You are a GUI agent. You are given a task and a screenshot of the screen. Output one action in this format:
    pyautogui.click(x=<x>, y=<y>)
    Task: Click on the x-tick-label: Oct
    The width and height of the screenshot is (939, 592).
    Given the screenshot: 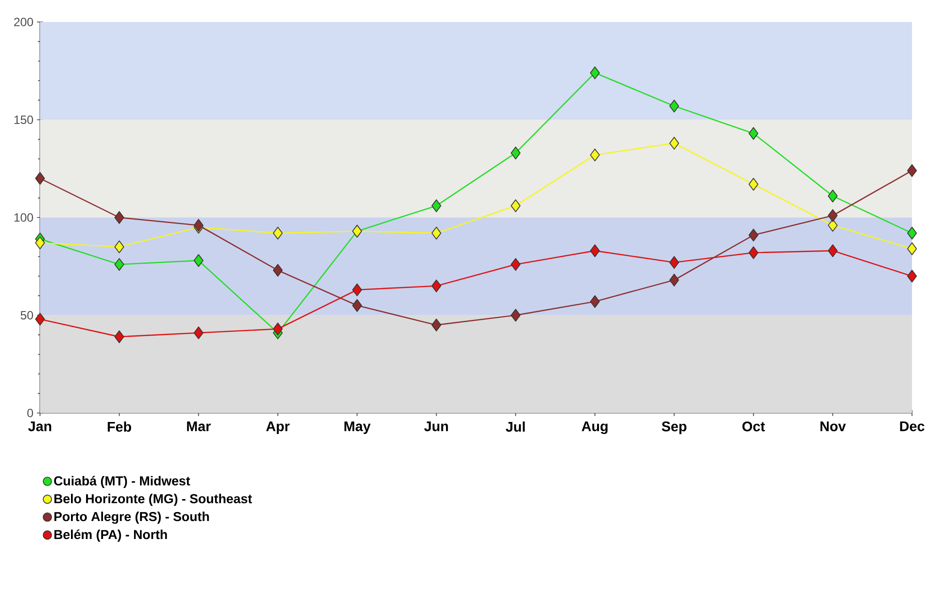 What is the action you would take?
    pyautogui.click(x=753, y=426)
    